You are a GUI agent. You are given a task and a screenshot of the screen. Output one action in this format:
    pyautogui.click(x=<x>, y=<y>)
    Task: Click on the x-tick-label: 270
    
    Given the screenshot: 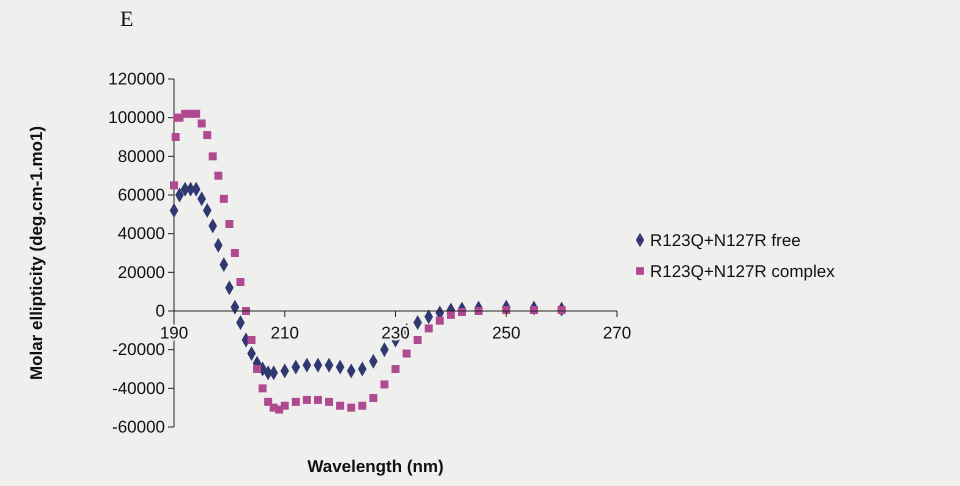 What is the action you would take?
    pyautogui.click(x=617, y=333)
    